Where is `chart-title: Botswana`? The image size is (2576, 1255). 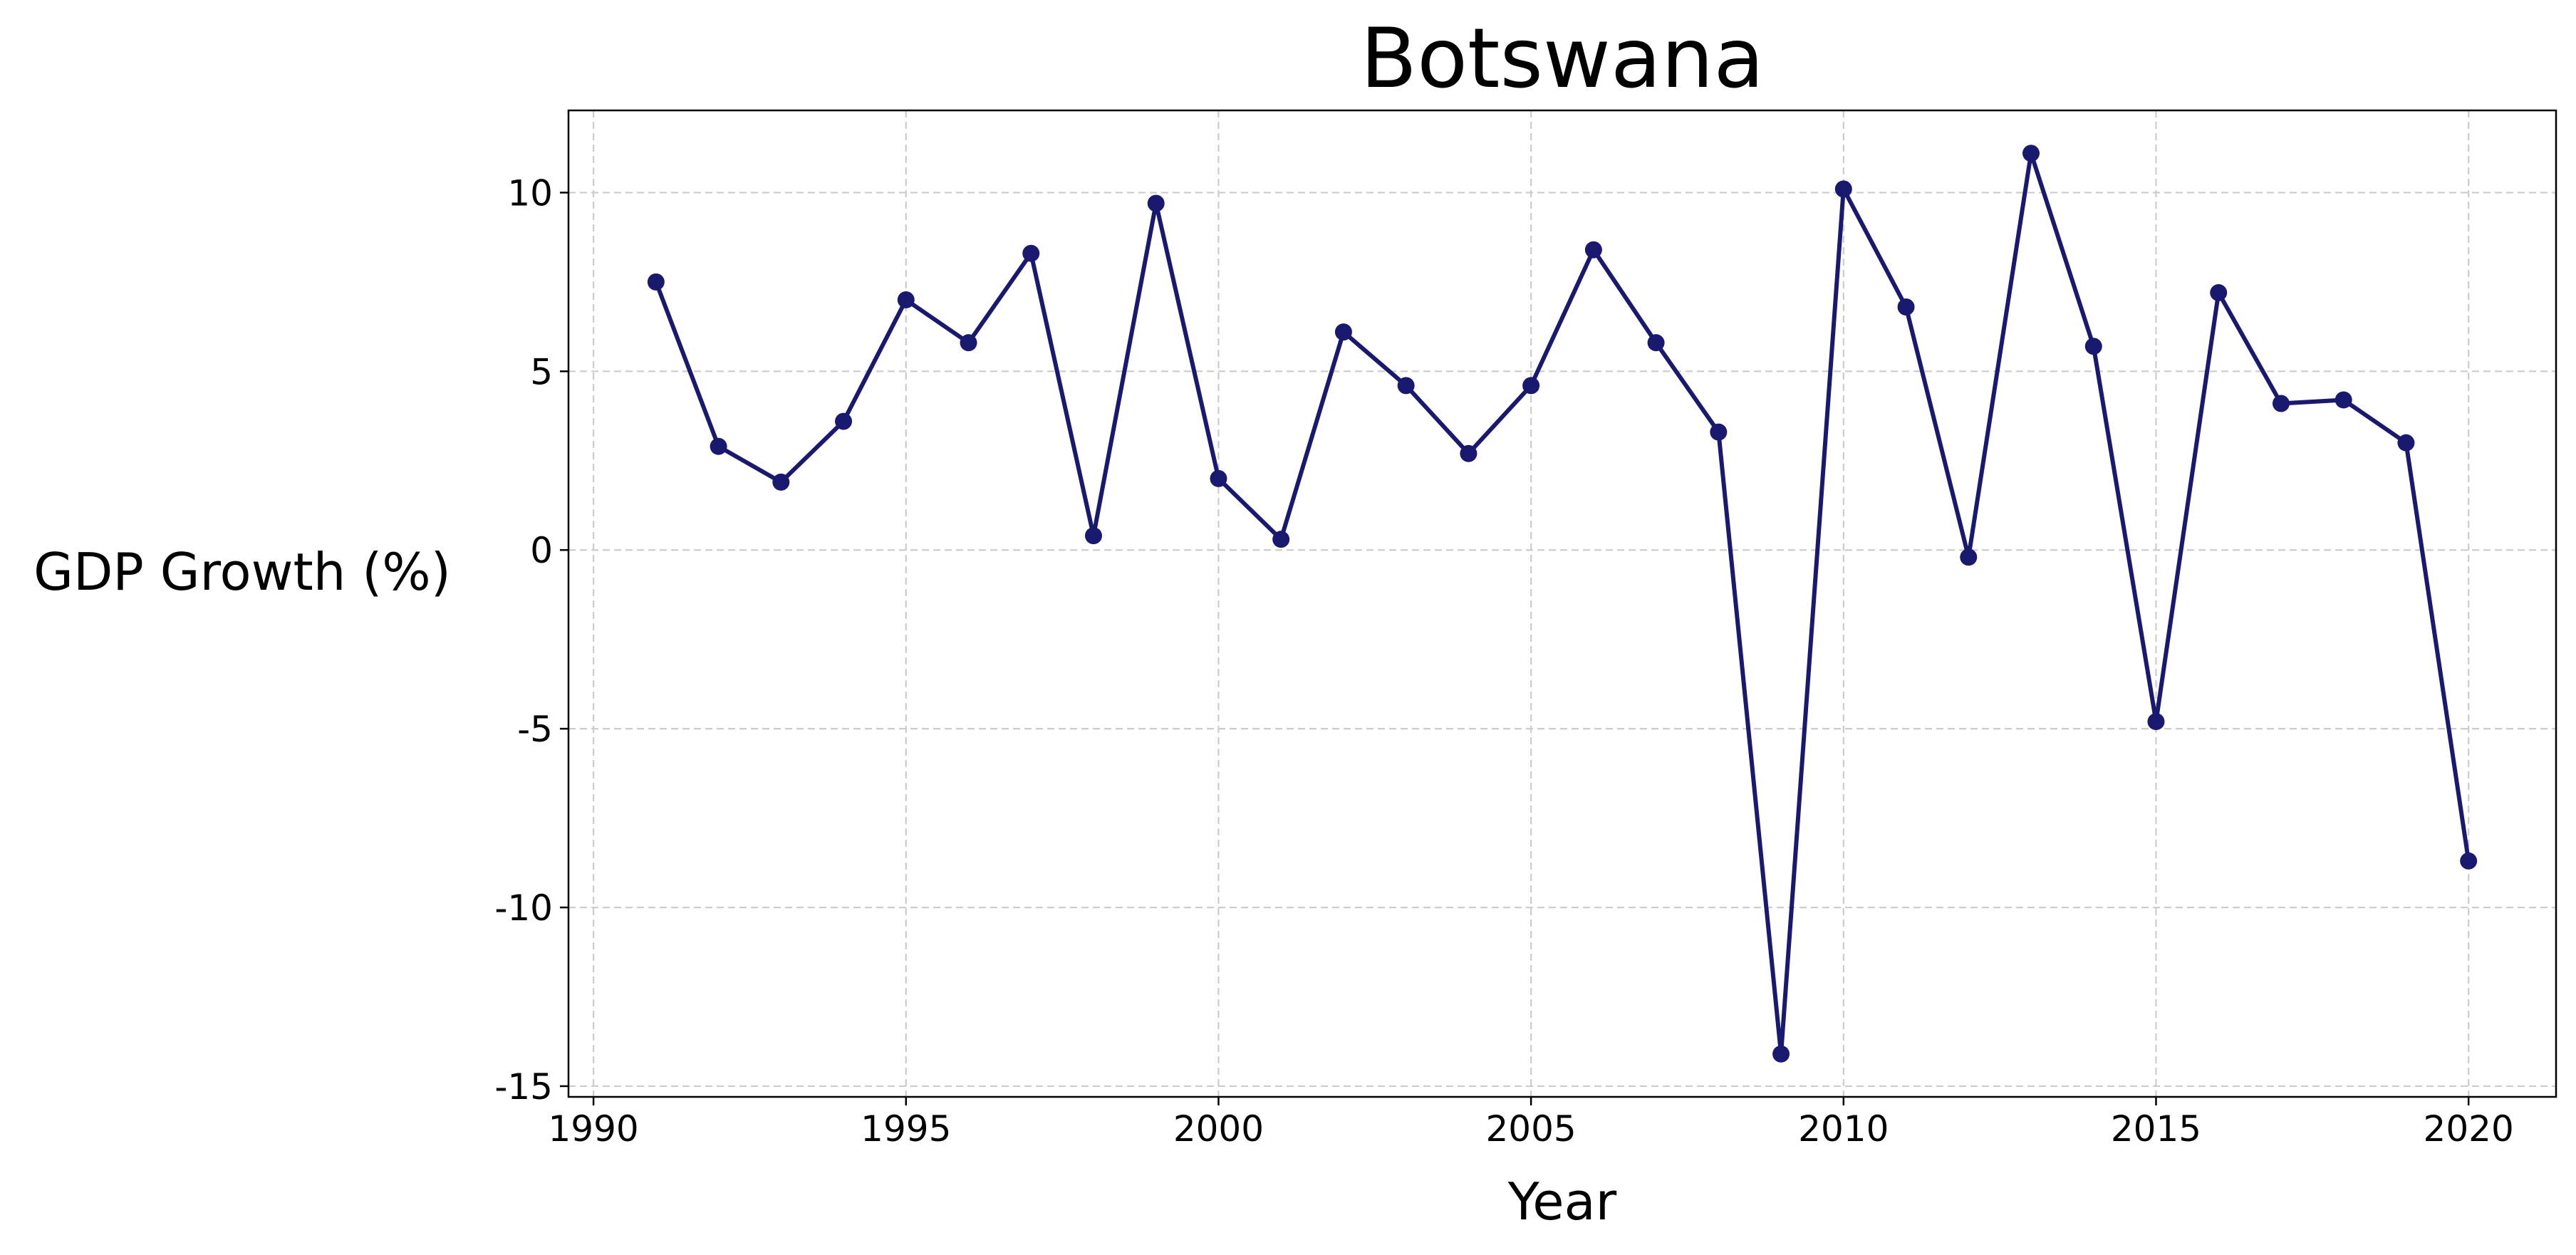 chart-title: Botswana is located at coordinates (1562, 59).